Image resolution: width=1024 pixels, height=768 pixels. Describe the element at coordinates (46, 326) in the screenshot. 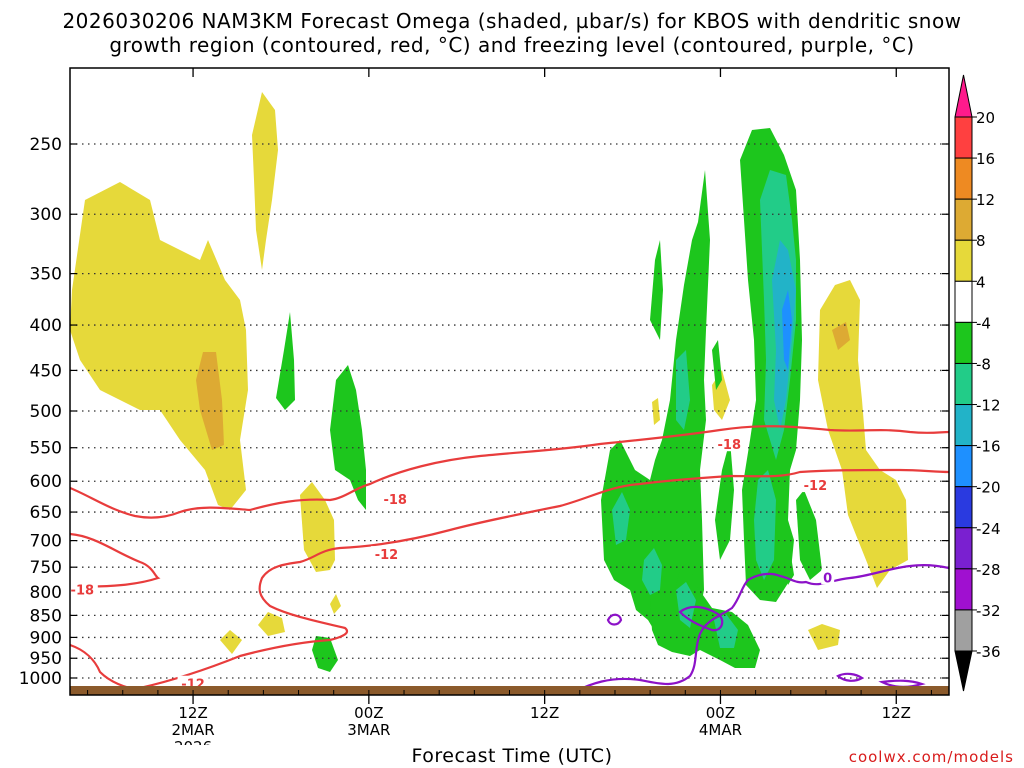

I see `y-tick-label: 400` at that location.